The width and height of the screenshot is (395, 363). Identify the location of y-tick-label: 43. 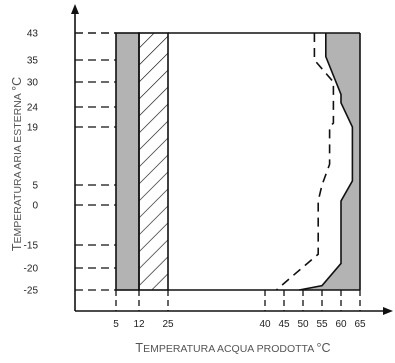
(33, 34).